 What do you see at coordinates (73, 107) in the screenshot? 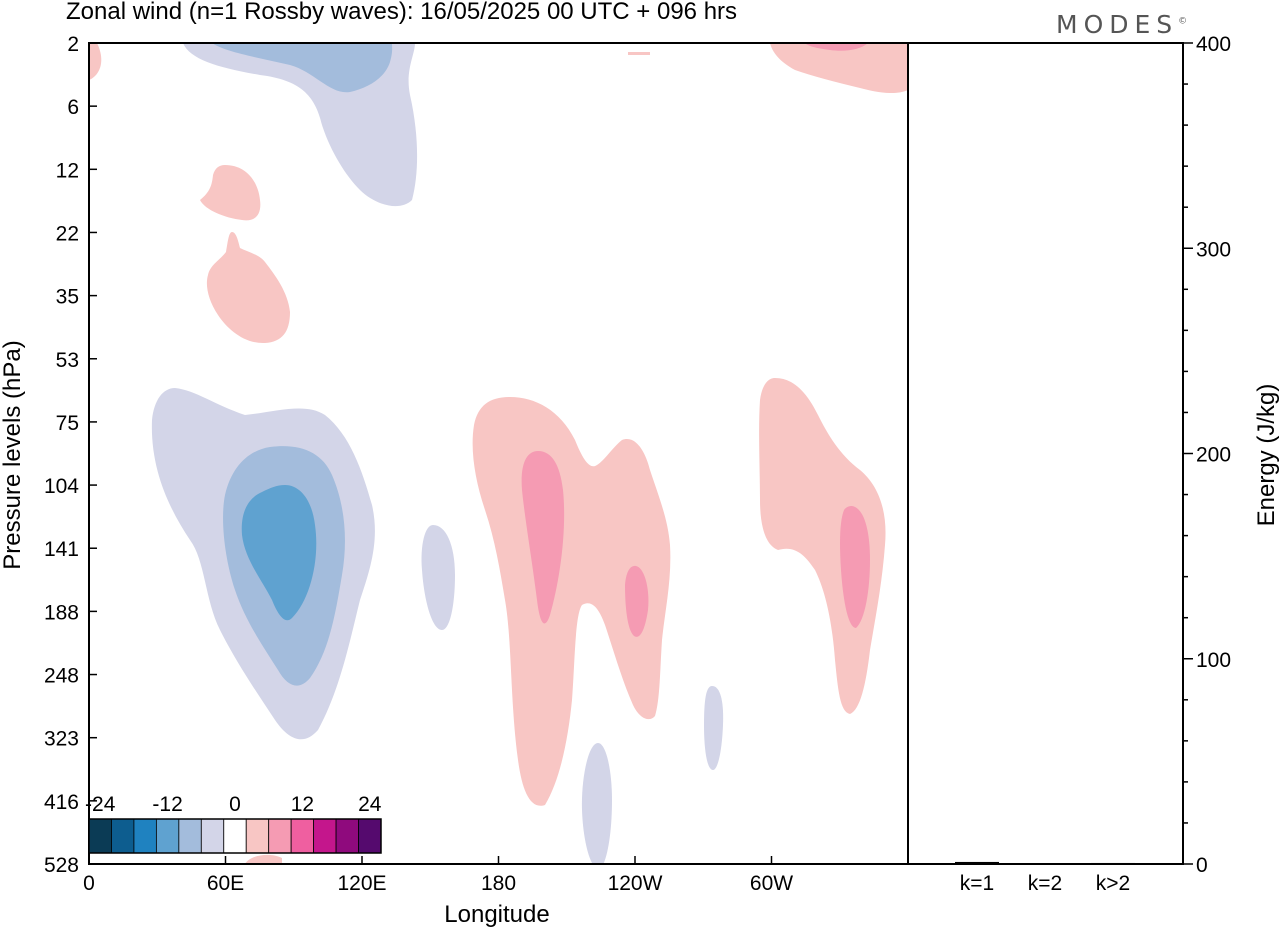
I see `y-tick-label: 6` at bounding box center [73, 107].